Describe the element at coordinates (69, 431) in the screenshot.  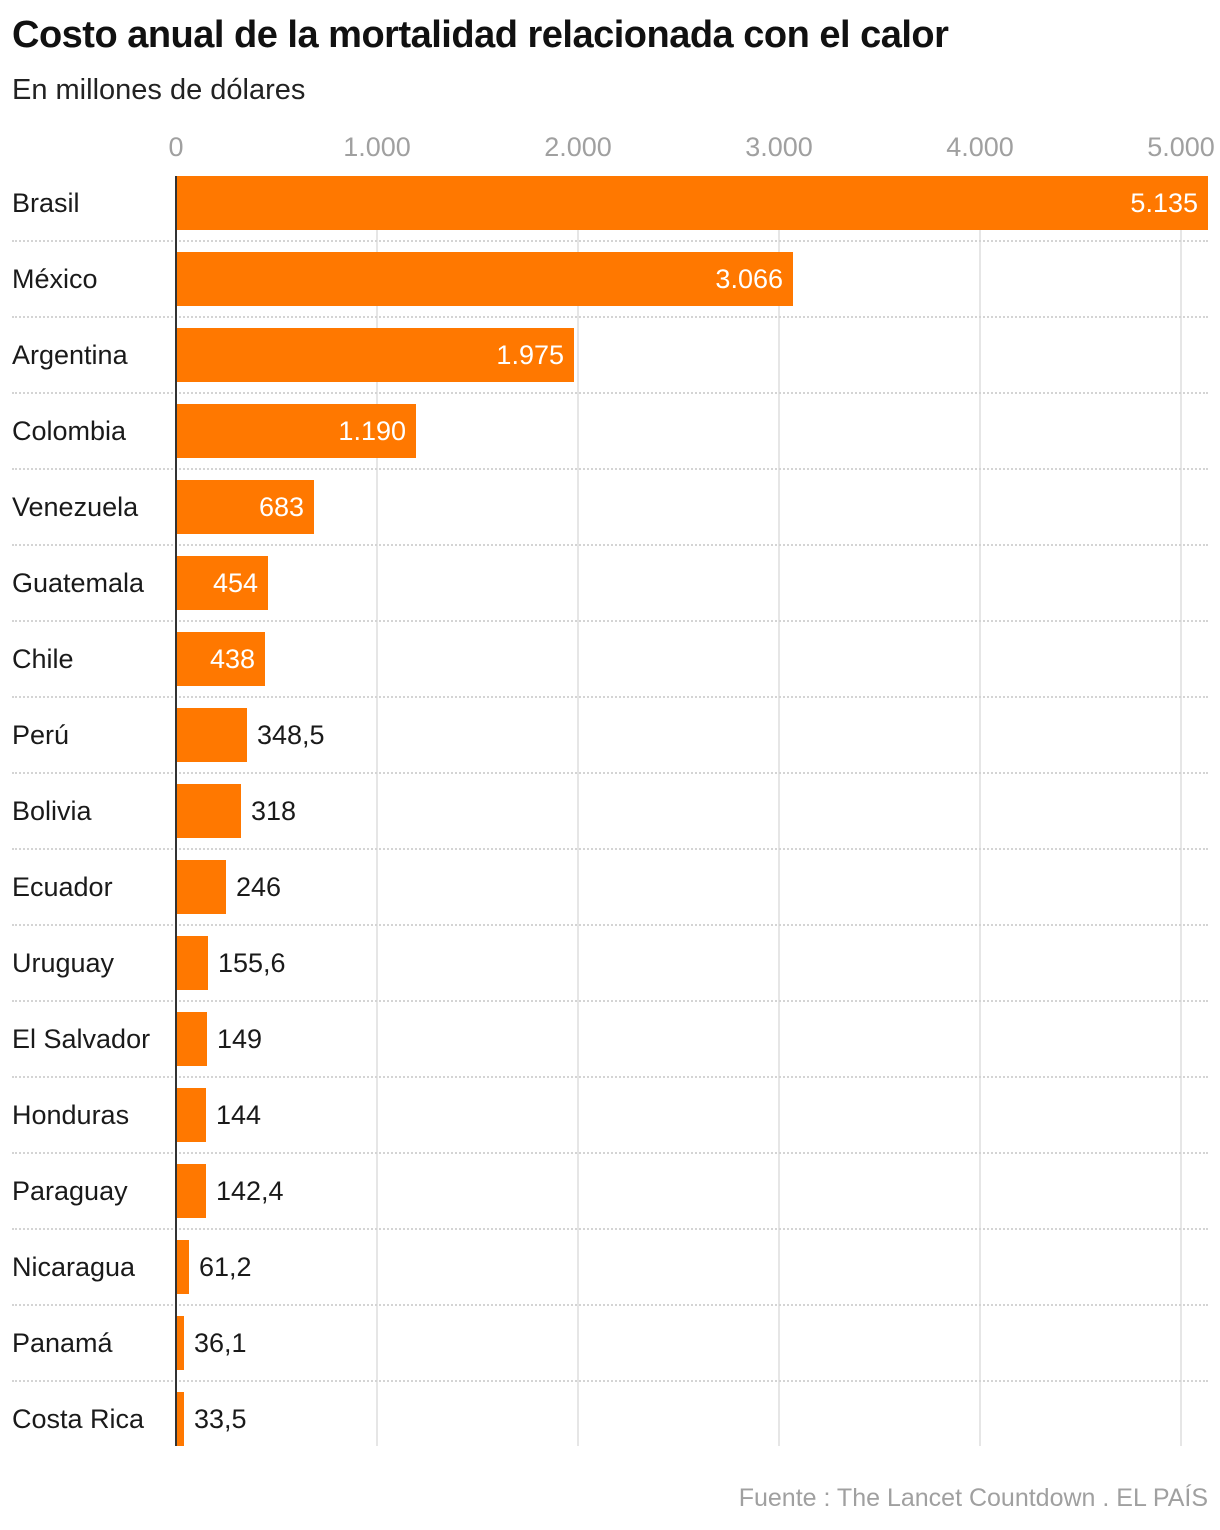
I see `country-label: Colombia` at that location.